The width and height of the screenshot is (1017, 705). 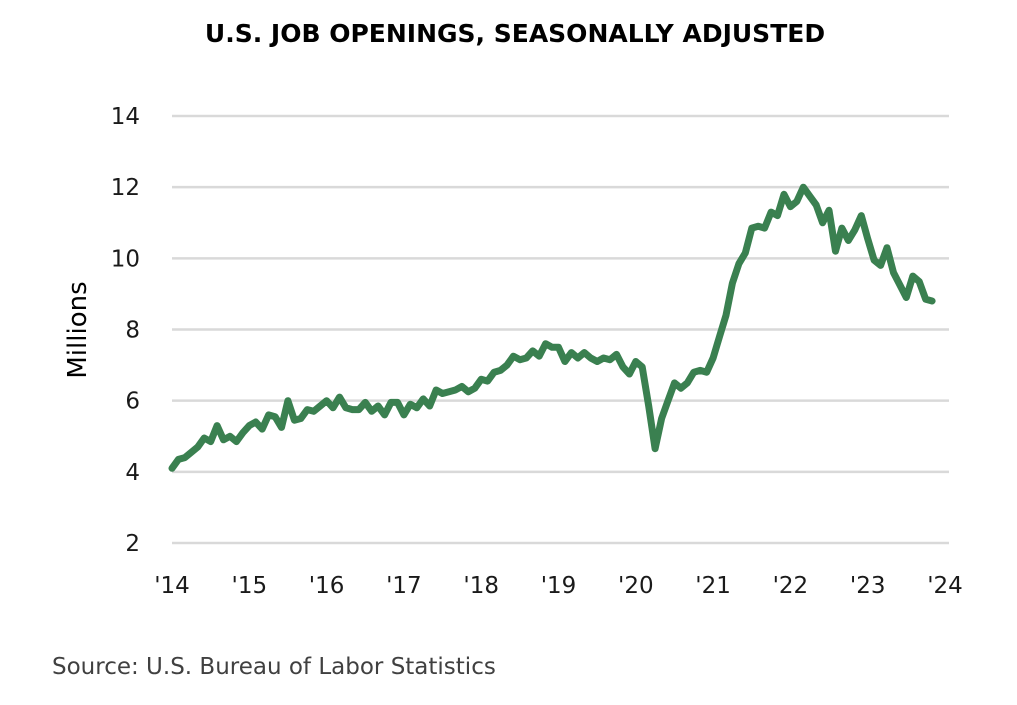 What do you see at coordinates (78, 329) in the screenshot?
I see `y-axis-label: Millions` at bounding box center [78, 329].